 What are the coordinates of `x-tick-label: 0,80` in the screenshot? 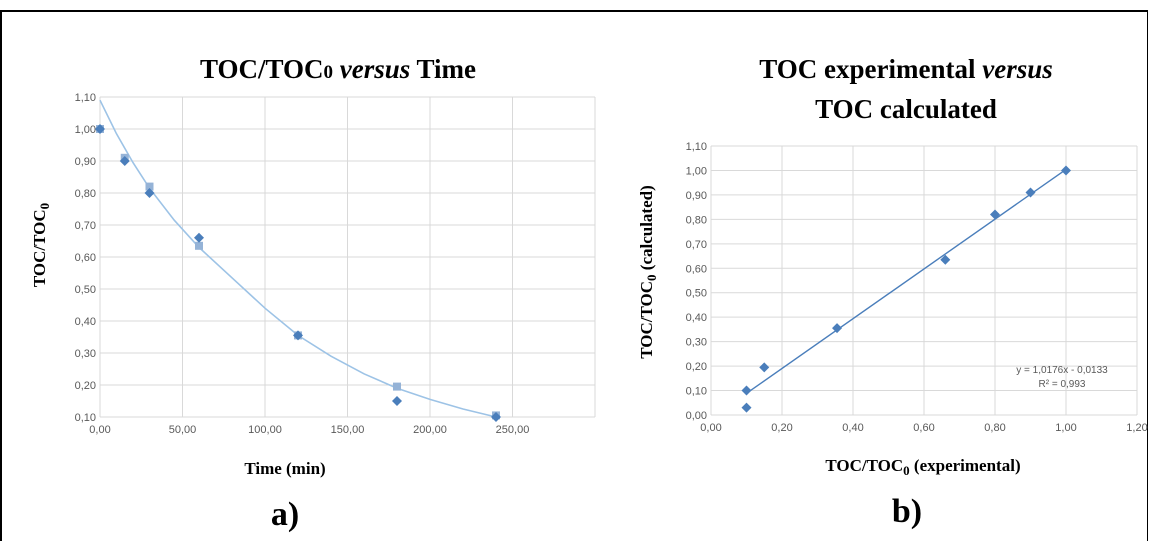 It's located at (994, 428).